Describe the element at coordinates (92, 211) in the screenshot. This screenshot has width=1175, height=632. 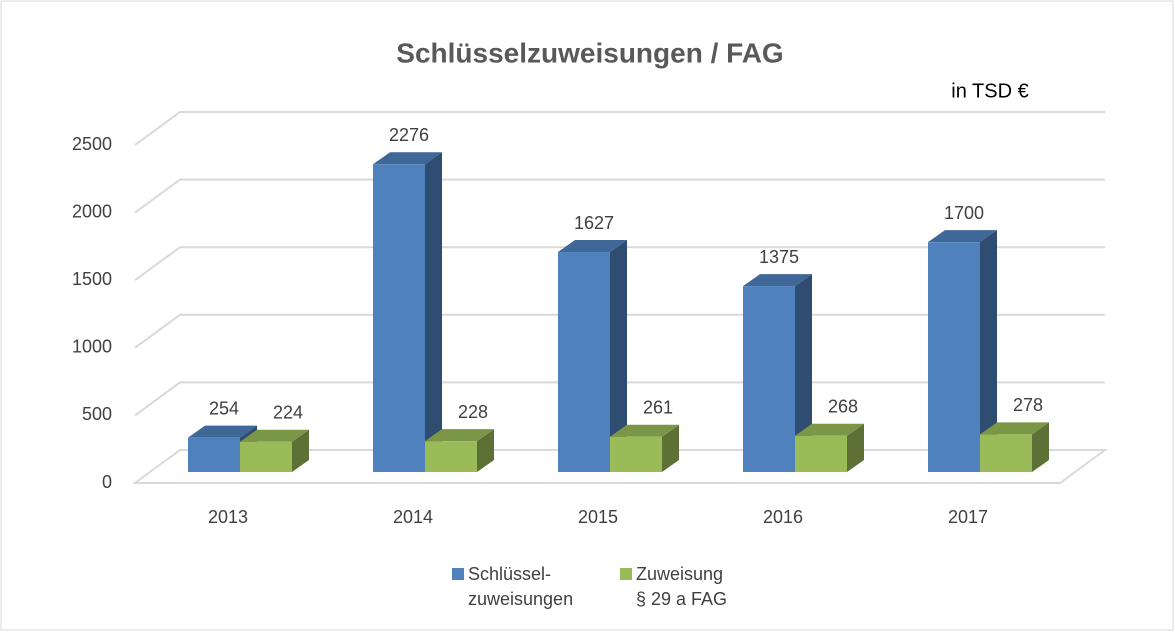
I see `y-tick-label: 2000` at that location.